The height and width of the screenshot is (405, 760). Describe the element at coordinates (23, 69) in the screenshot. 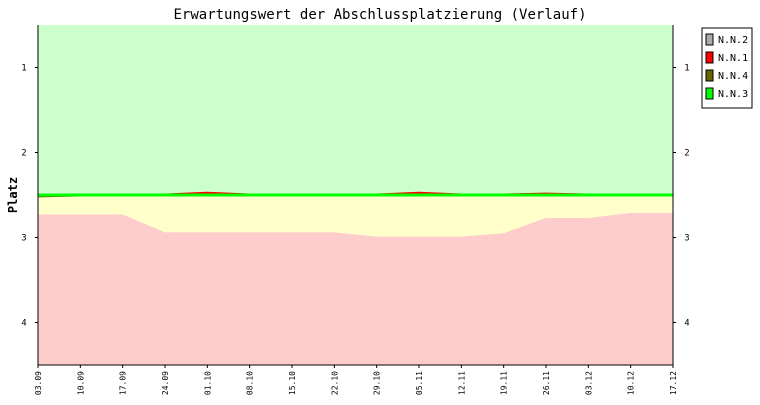

I see `y-tick-label: 1` at that location.